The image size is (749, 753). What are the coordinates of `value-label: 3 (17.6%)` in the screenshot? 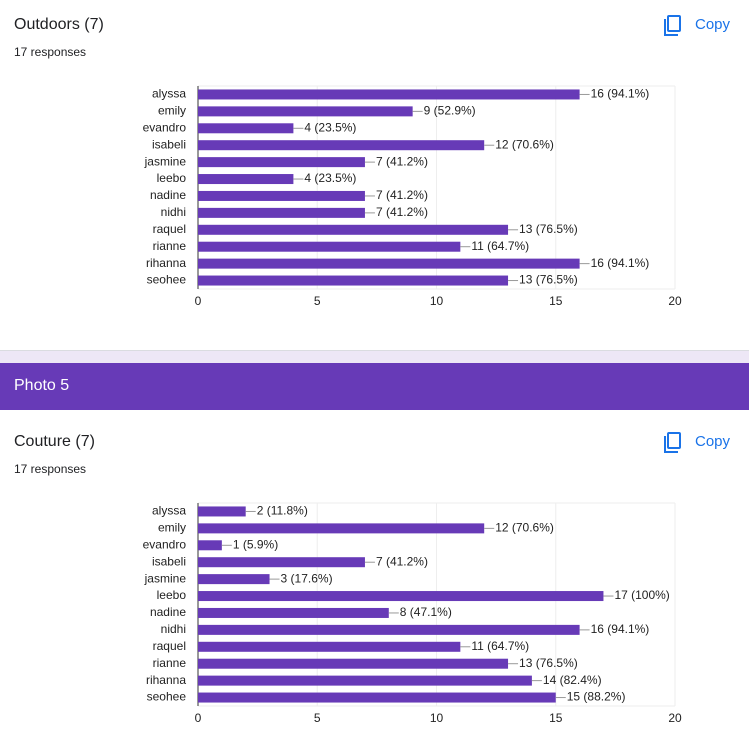 It's located at (307, 578).